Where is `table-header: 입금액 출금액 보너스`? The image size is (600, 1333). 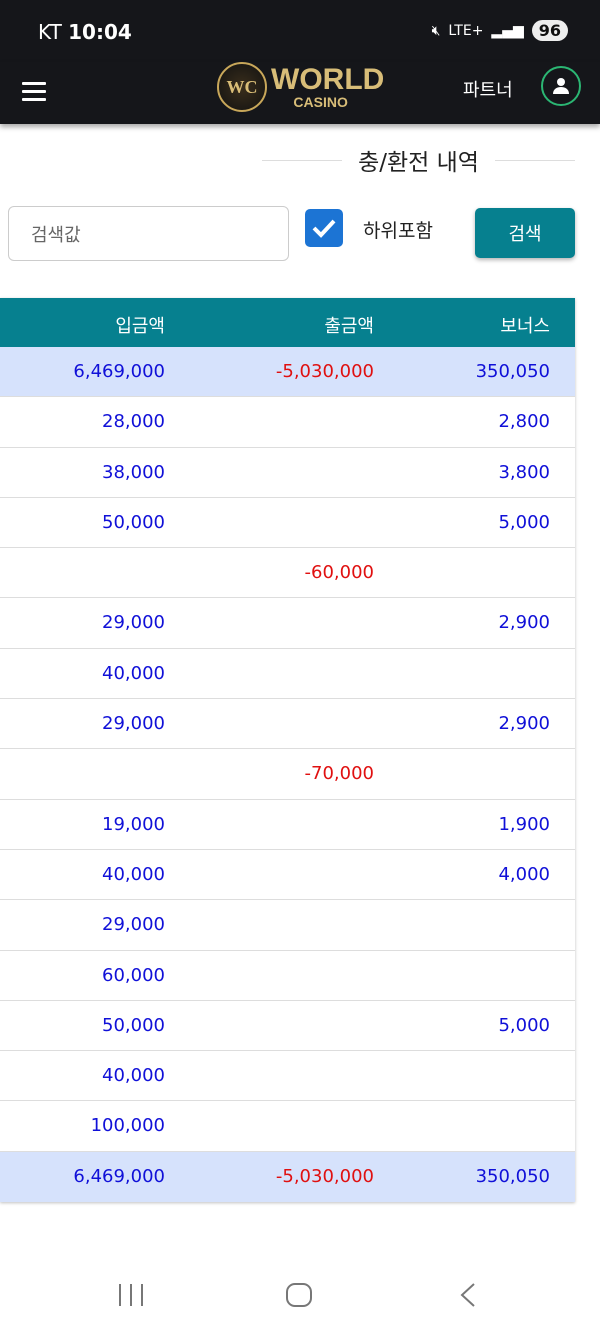 table-header: 입금액 출금액 보너스 is located at coordinates (287, 322).